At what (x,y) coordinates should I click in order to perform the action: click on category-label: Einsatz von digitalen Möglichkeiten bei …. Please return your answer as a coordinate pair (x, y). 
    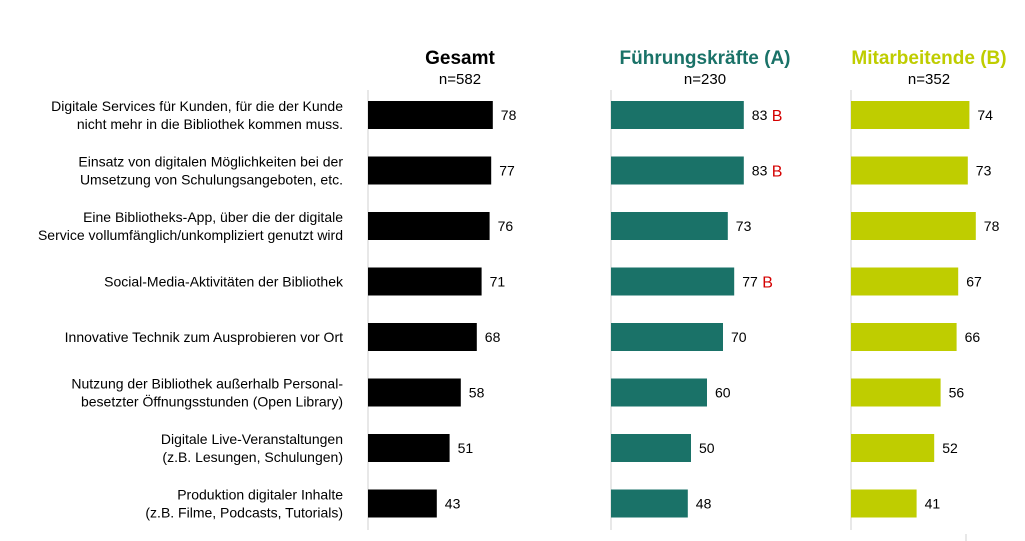
    Looking at the image, I should click on (210, 162).